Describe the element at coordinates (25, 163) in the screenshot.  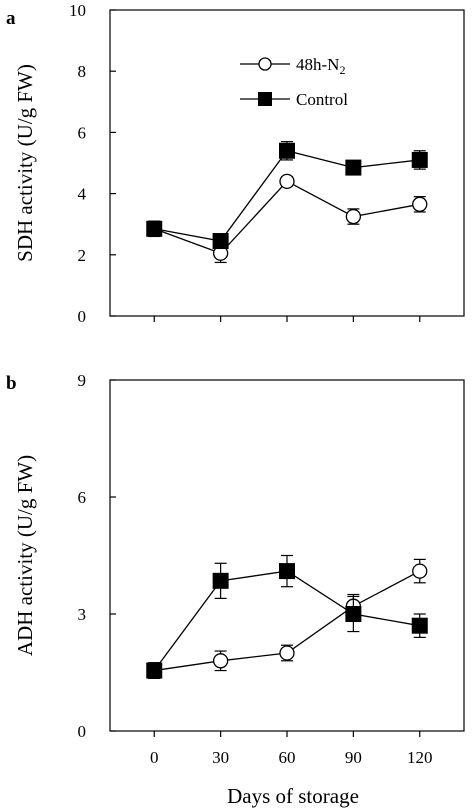
I see `y-axis-label: SDH activity (U/g FW)` at that location.